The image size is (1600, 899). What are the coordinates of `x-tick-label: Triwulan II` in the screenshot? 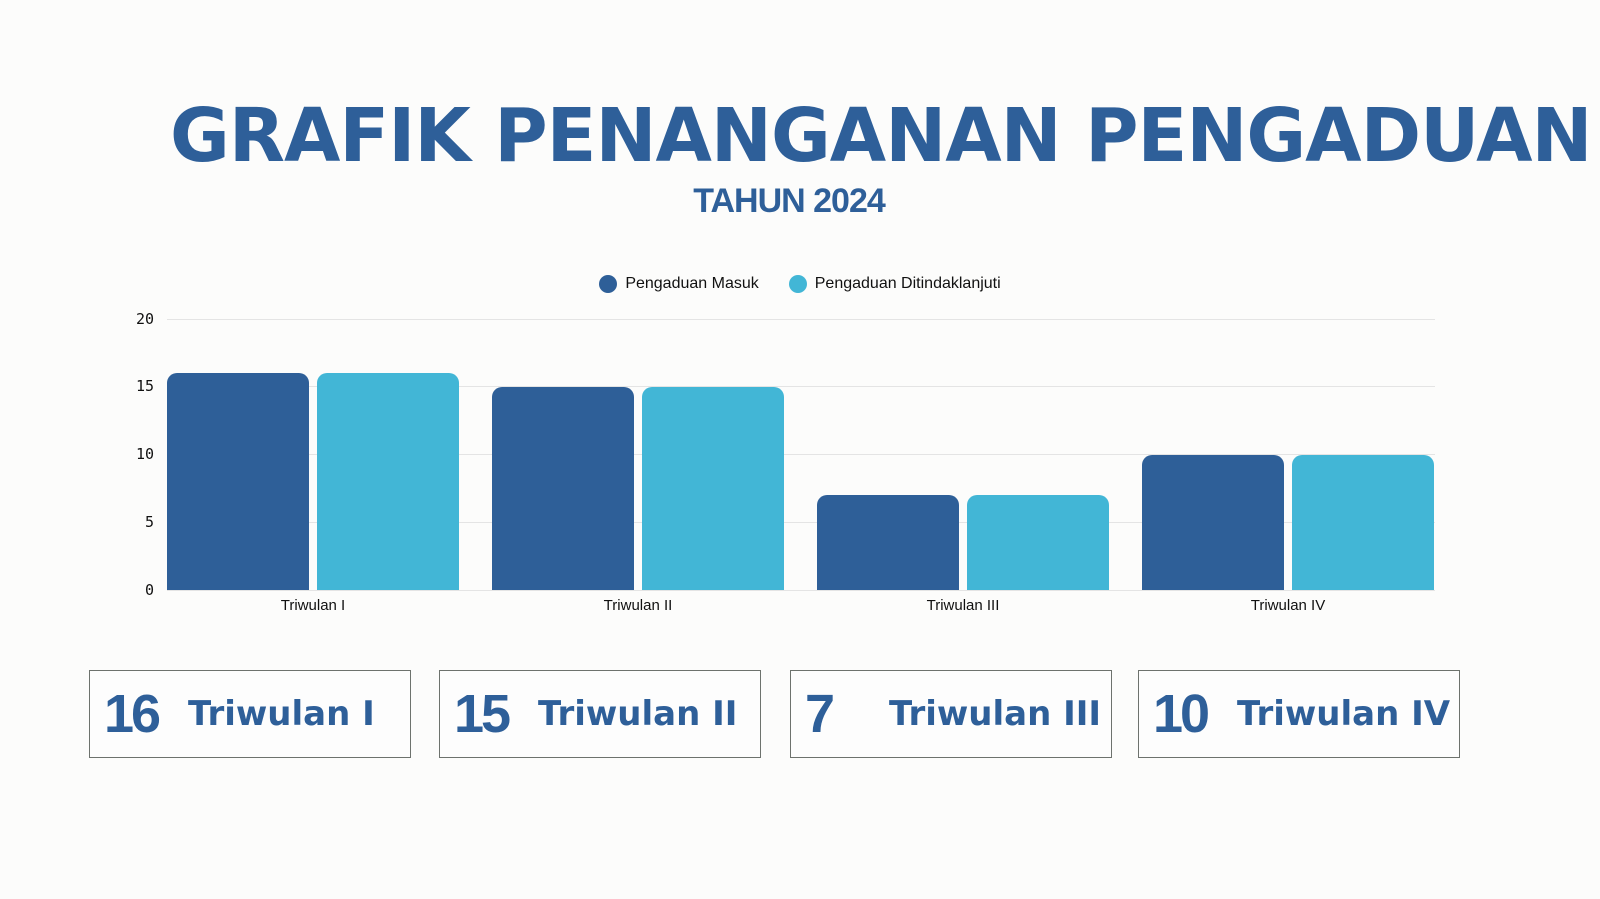 It's located at (638, 605).